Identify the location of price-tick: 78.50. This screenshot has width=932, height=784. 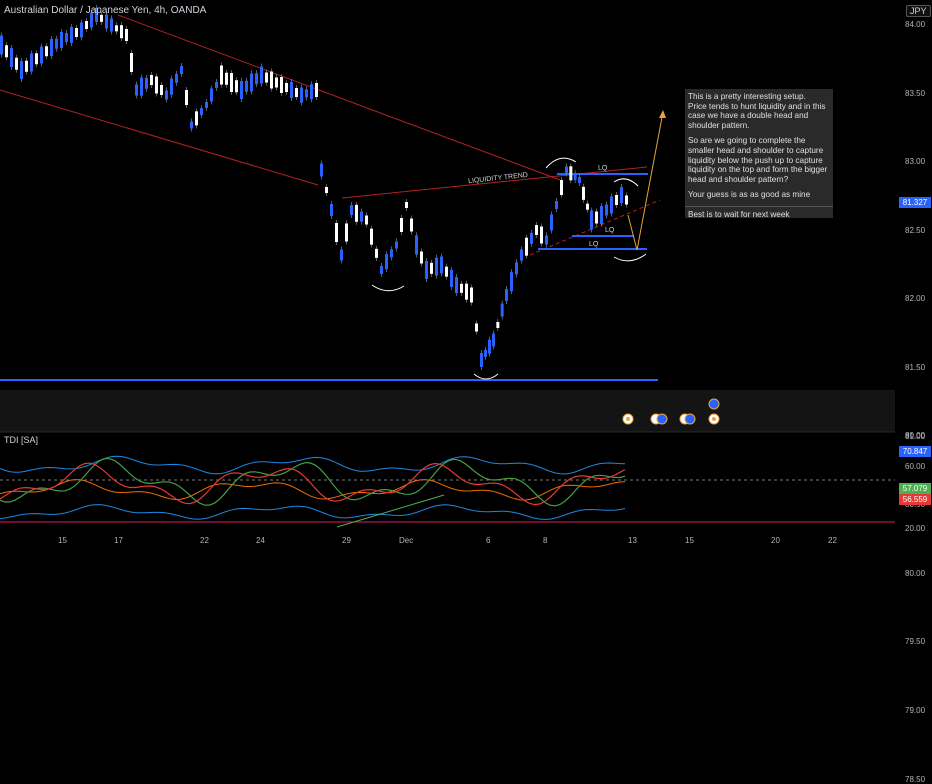
(915, 779).